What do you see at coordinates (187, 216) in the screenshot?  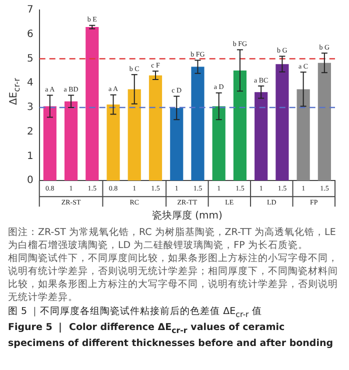 I see `x-axis-title: 瓷块厚度 (mm)` at bounding box center [187, 216].